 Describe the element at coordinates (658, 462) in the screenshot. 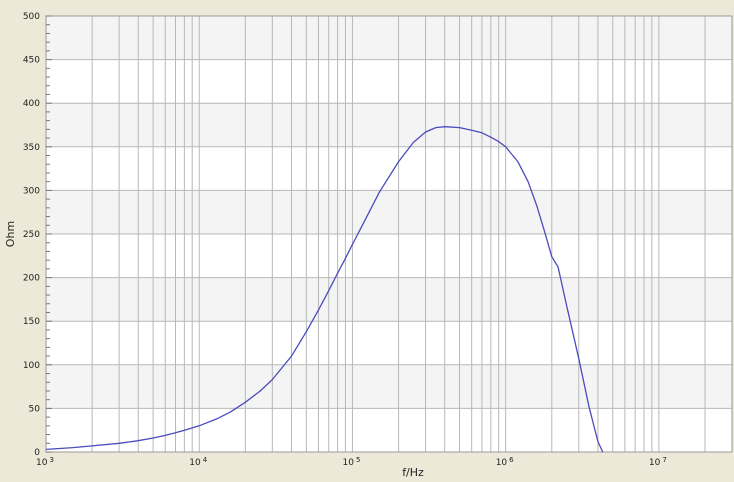

I see `x-tick-label: 10 7` at that location.